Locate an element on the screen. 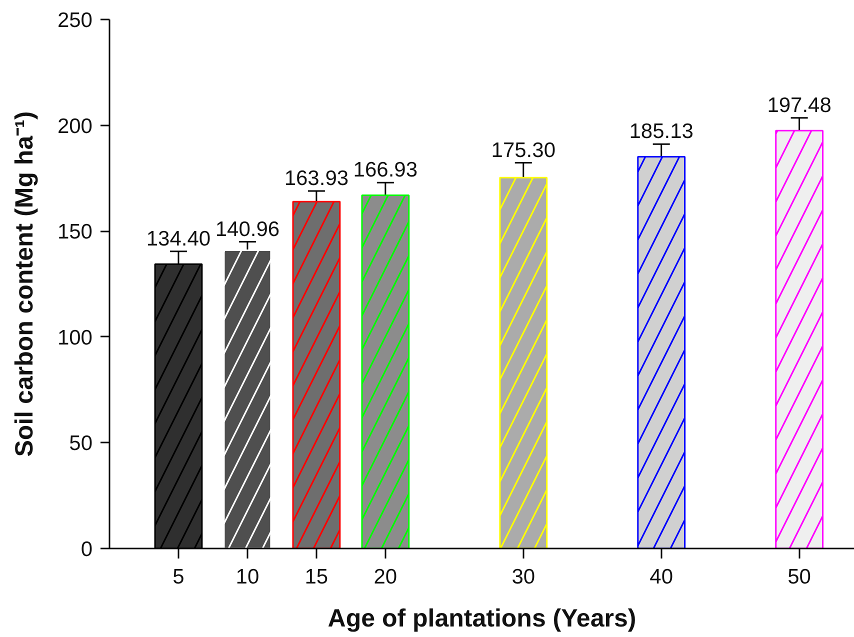 The width and height of the screenshot is (854, 637). x-tick-label: 10 is located at coordinates (248, 577).